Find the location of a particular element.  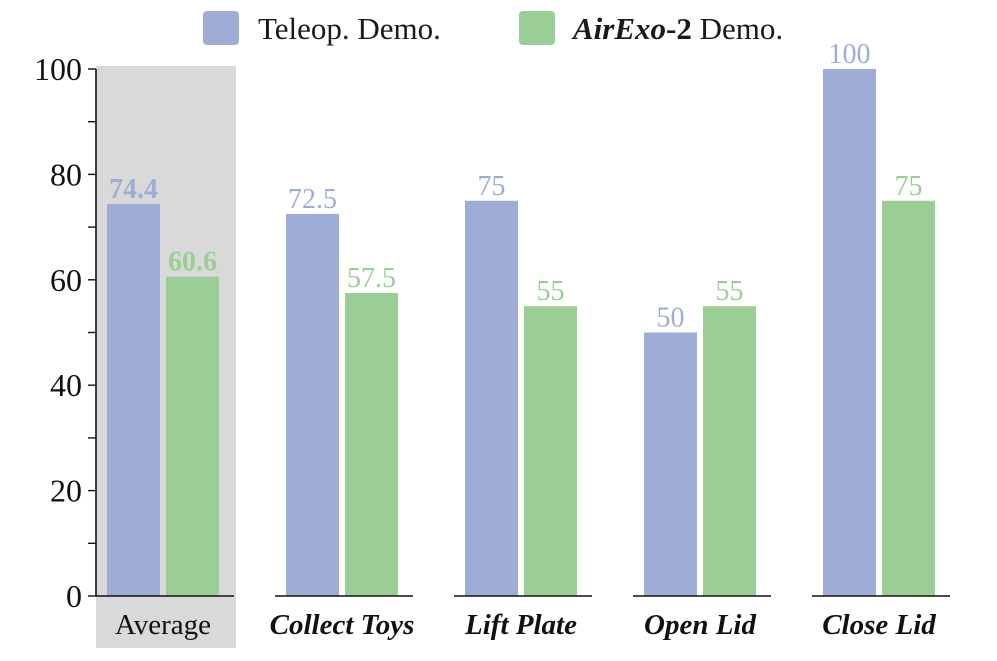

y-tick-label: 80 is located at coordinates (66, 174).